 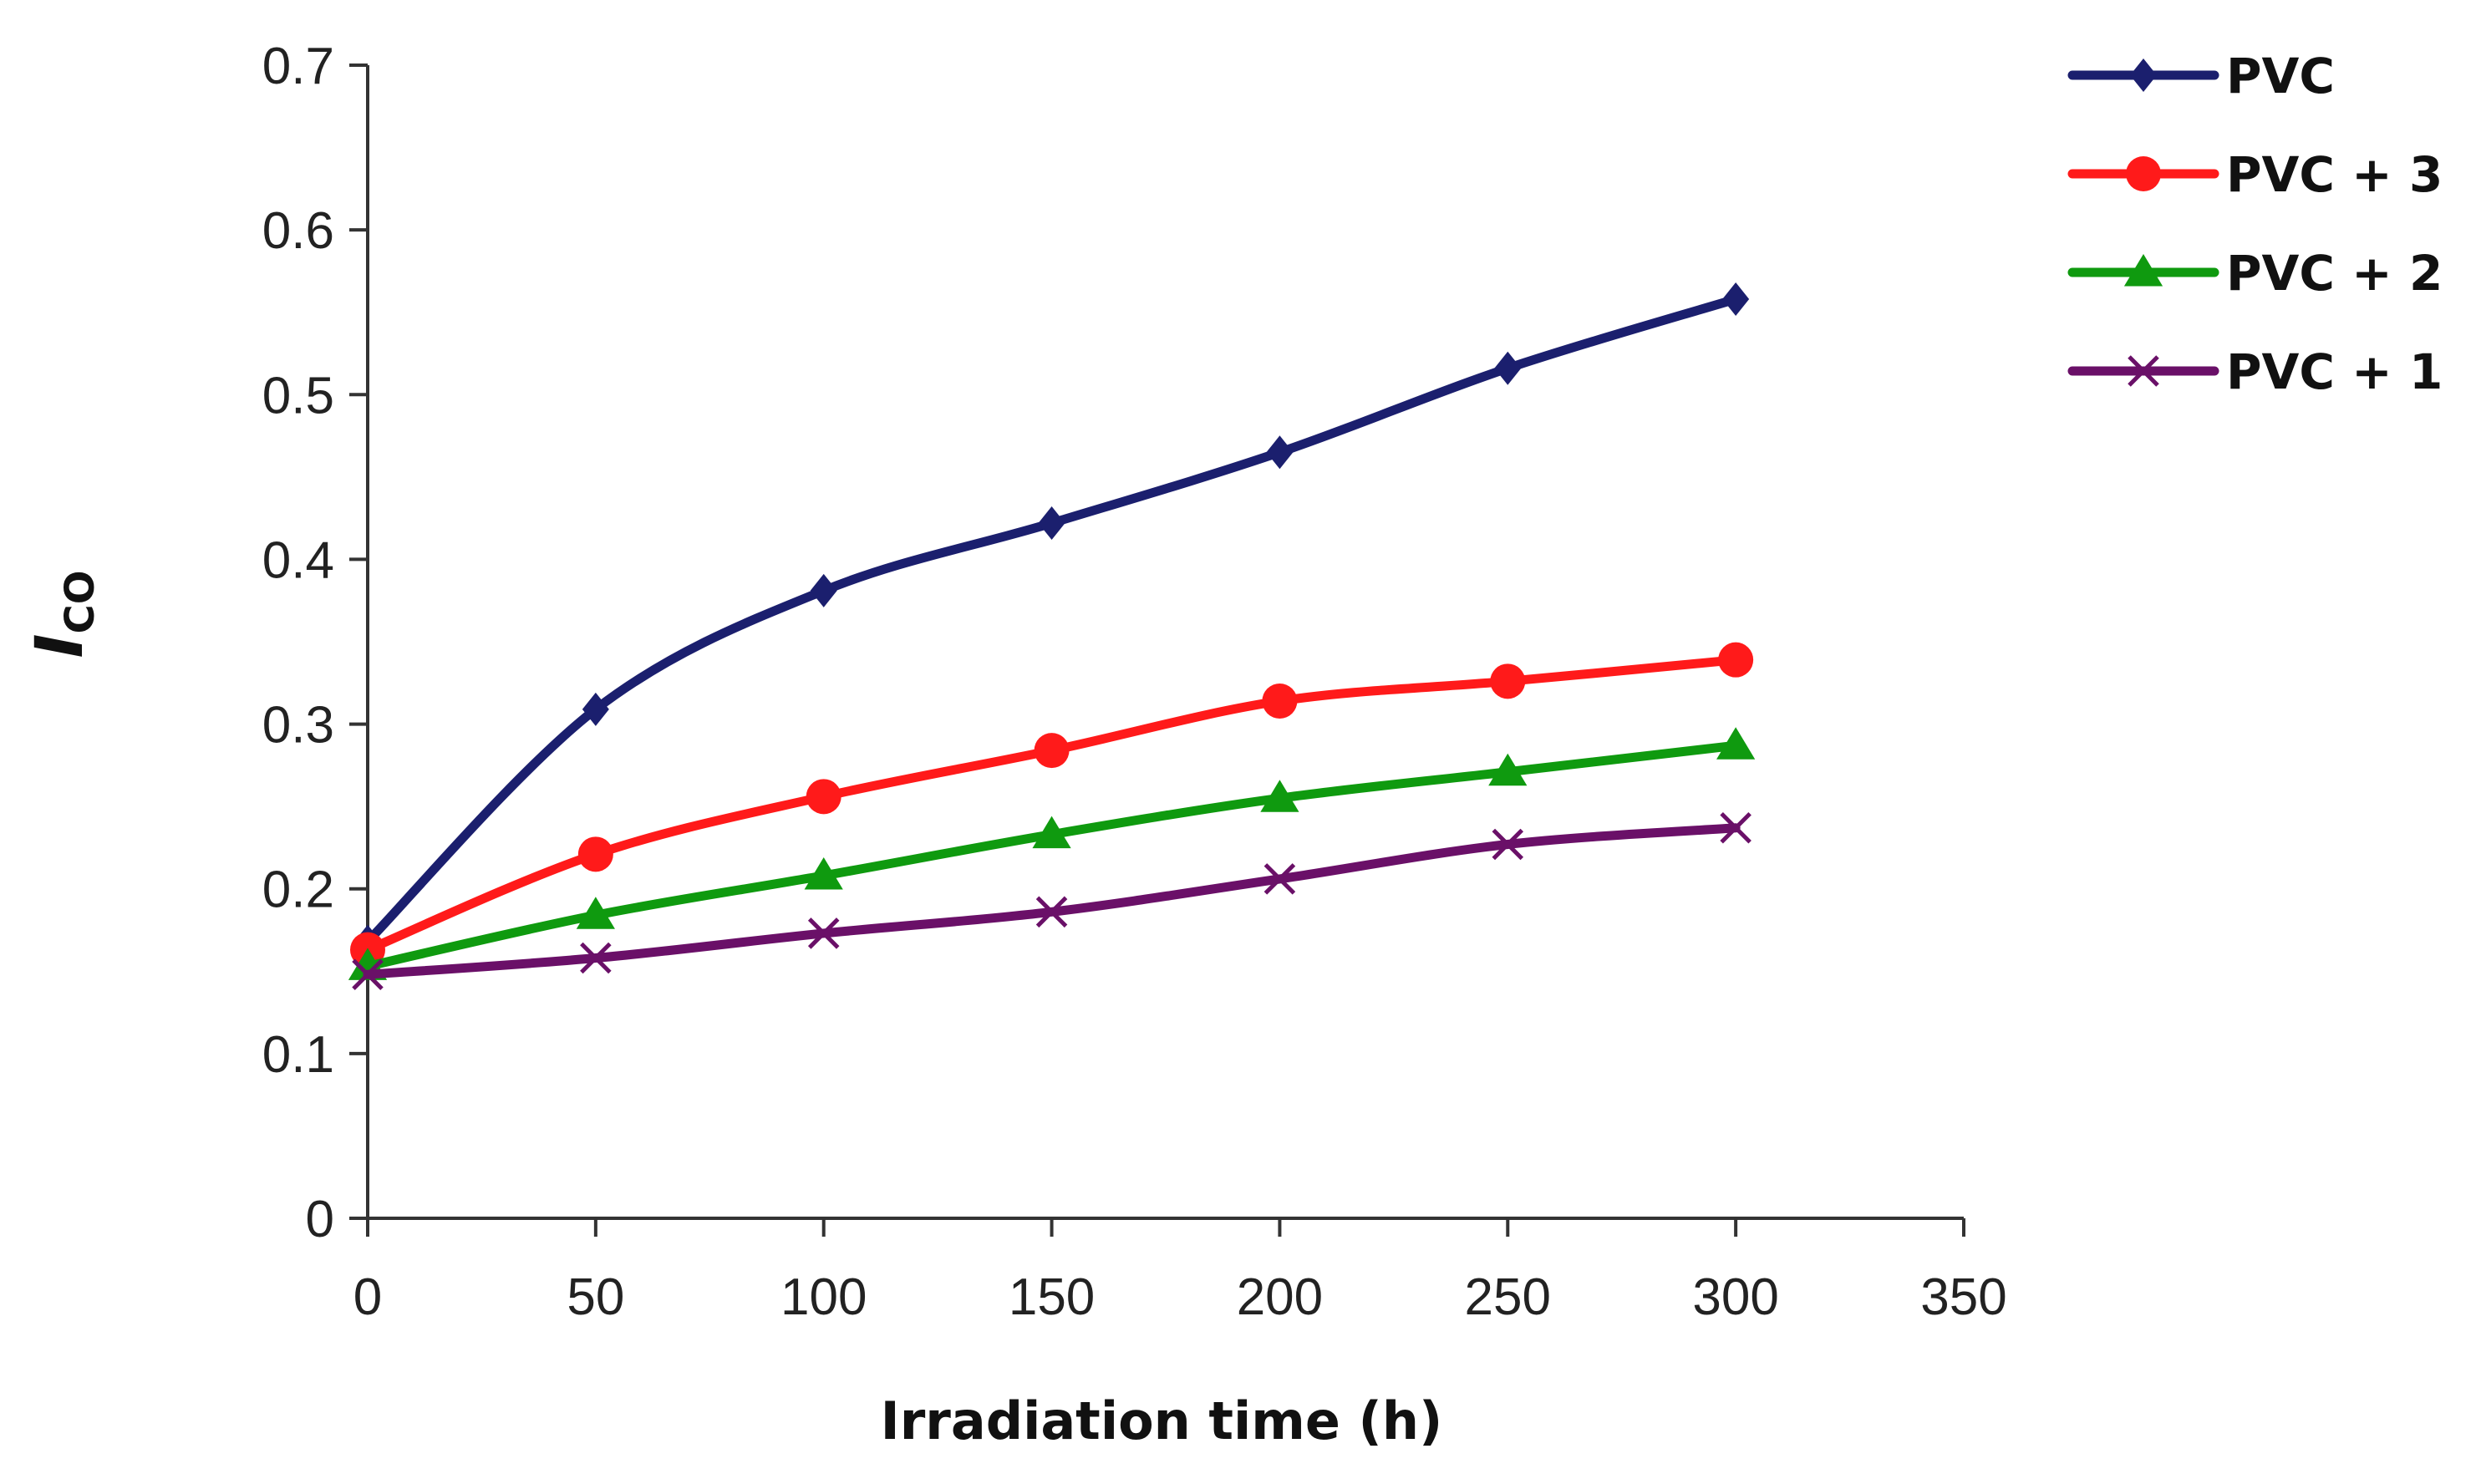 I want to click on legend-label: PVC + 1, so click(x=2334, y=371).